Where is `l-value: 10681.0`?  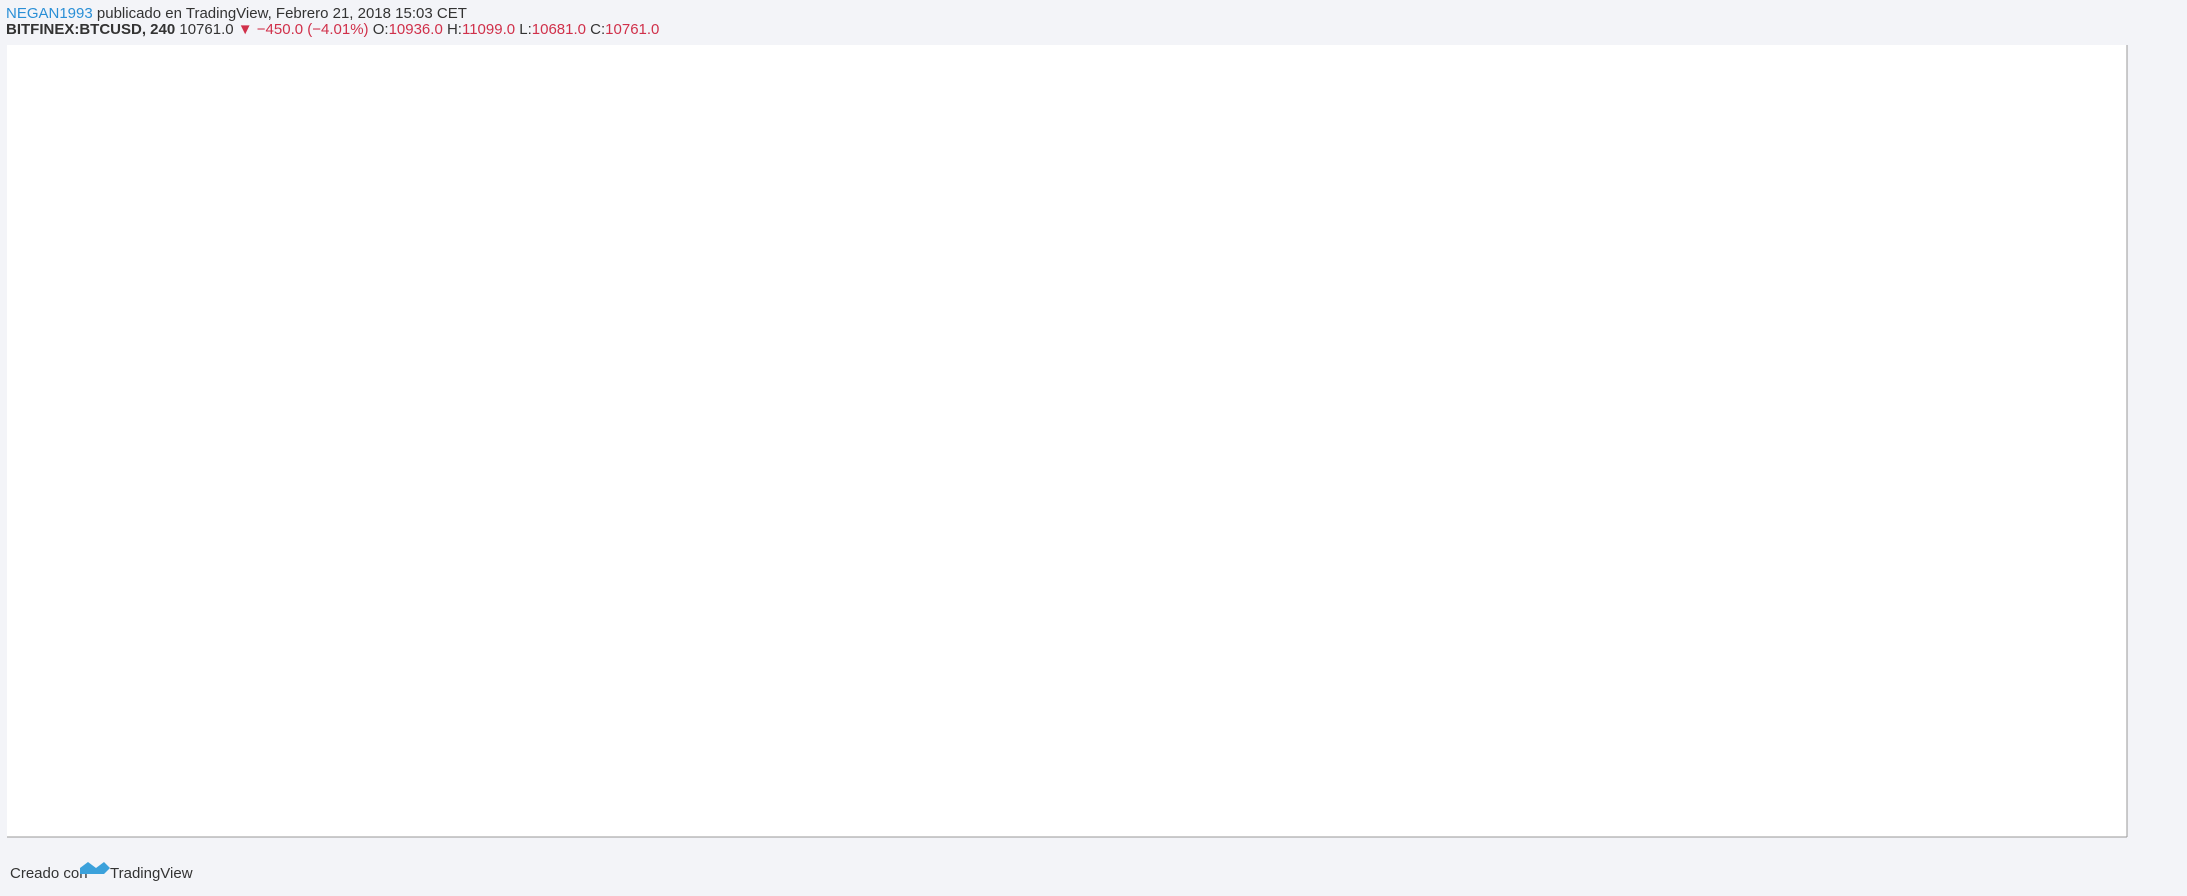
l-value: 10681.0 is located at coordinates (559, 29).